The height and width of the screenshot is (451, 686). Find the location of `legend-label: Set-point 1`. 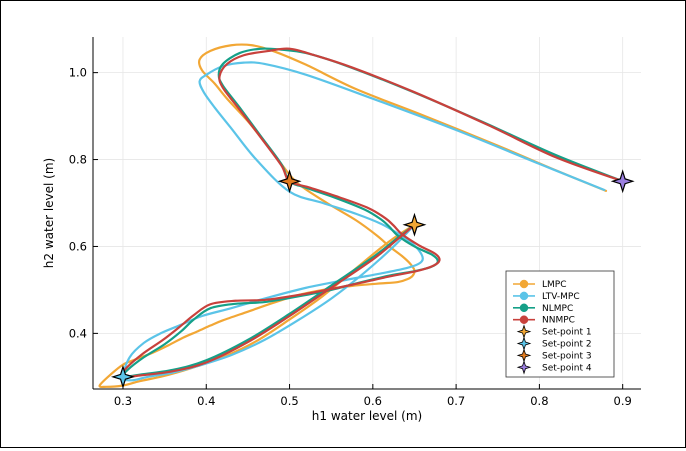

legend-label: Set-point 1 is located at coordinates (567, 333).